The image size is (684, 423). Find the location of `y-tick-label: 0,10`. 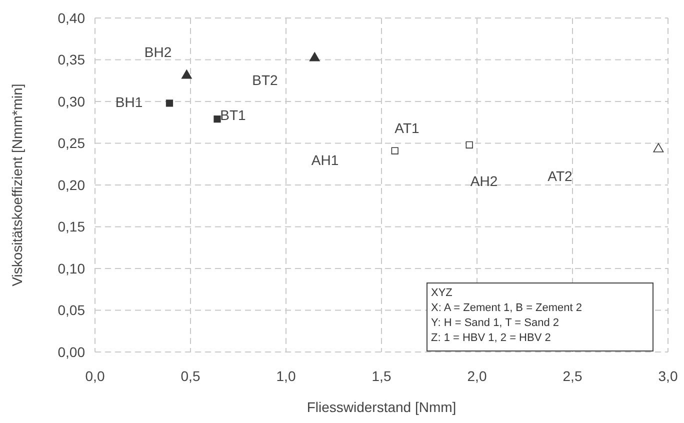

y-tick-label: 0,10 is located at coordinates (72, 268).